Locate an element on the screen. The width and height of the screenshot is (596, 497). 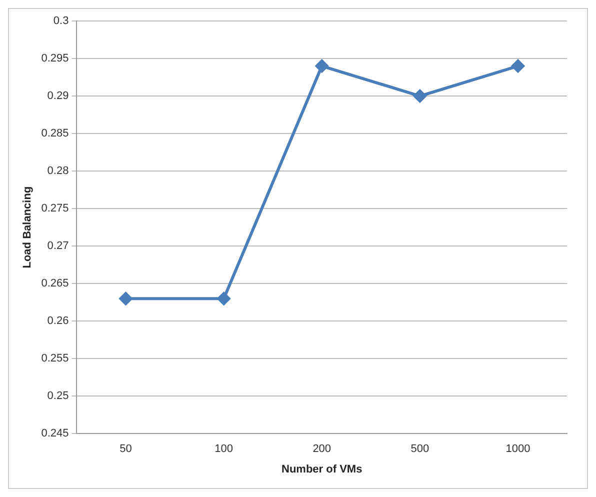
y-tick-label: 0.25 is located at coordinates (58, 396).